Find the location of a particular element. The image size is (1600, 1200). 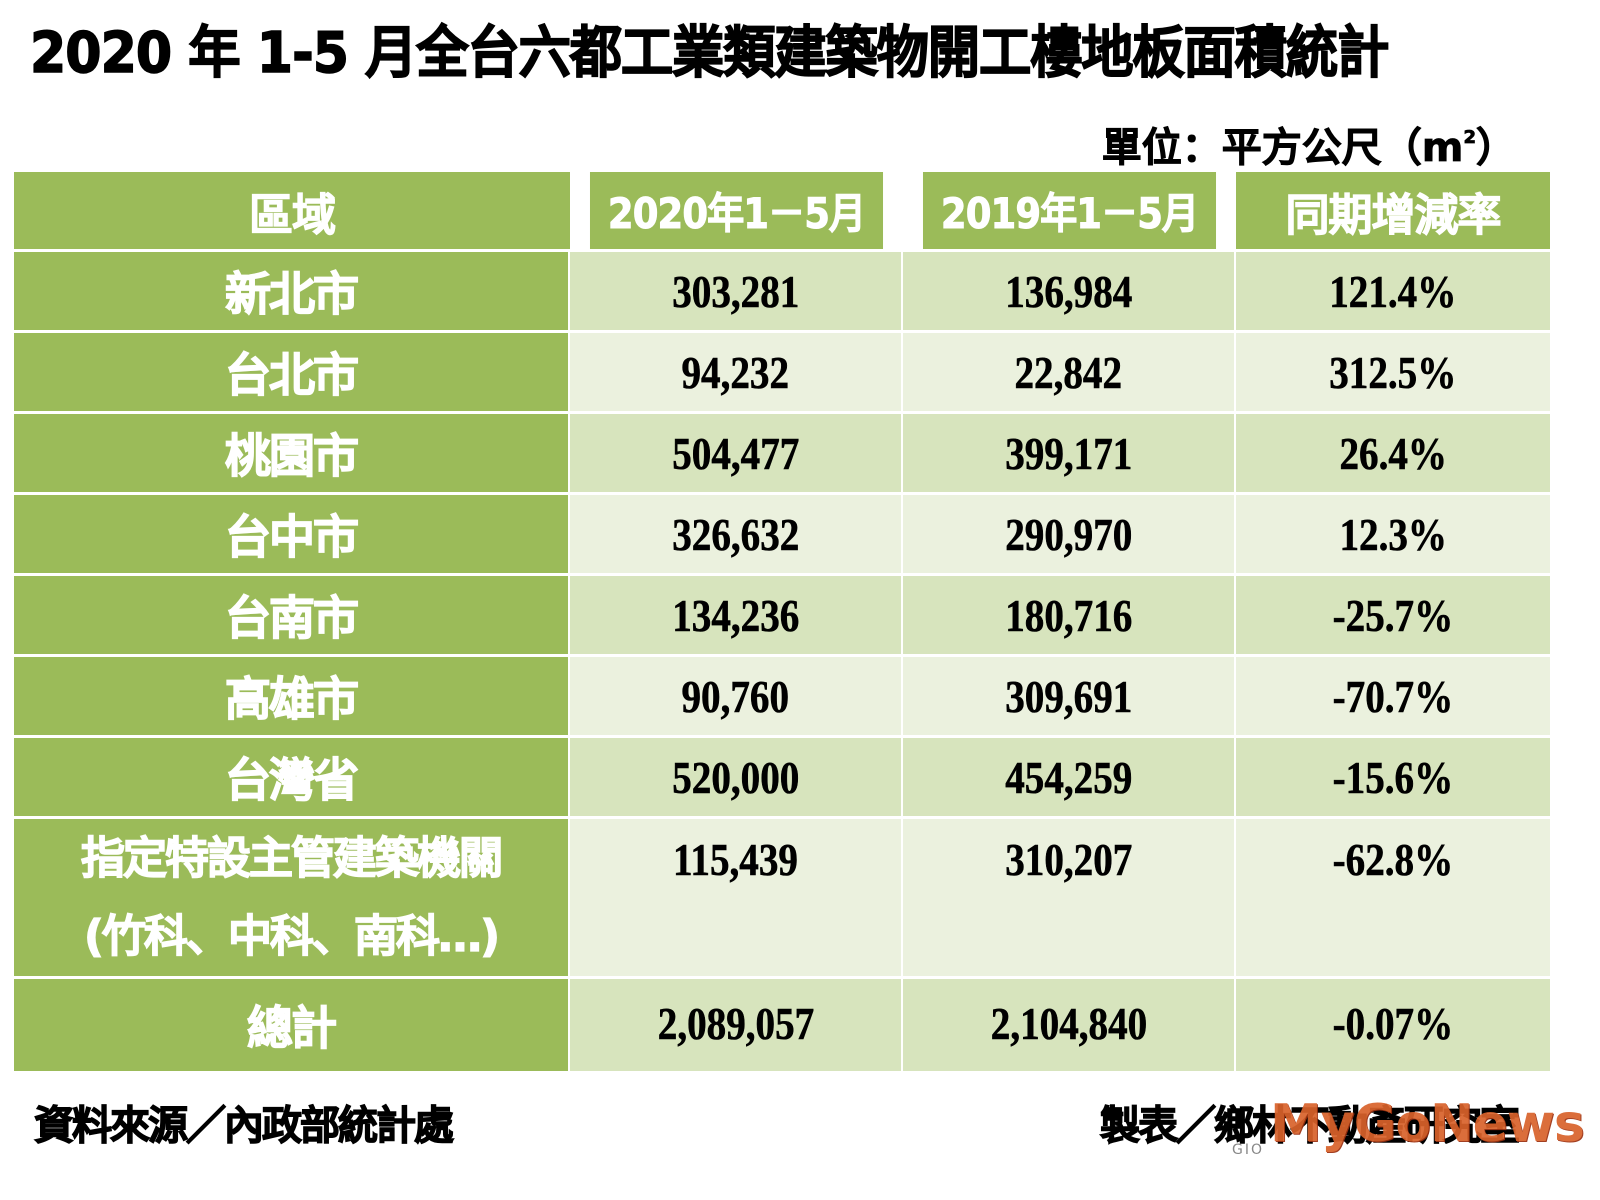

change-rate-cell: 12.3% is located at coordinates (1393, 534).